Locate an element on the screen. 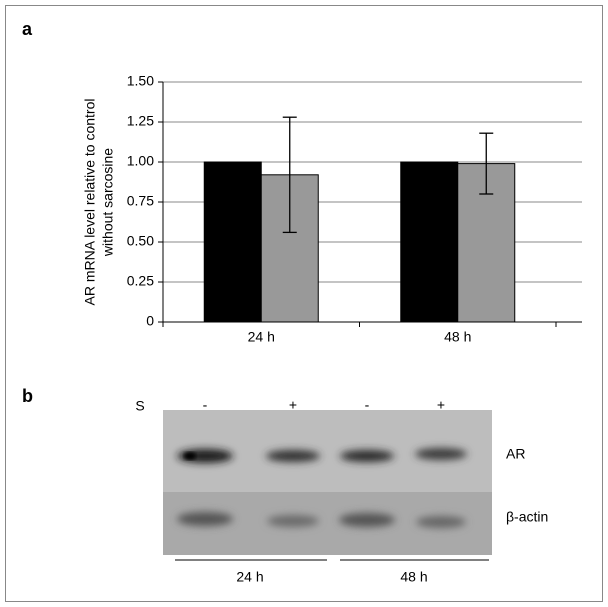 This screenshot has width=608, height=607. panel-label: a is located at coordinates (27, 29).